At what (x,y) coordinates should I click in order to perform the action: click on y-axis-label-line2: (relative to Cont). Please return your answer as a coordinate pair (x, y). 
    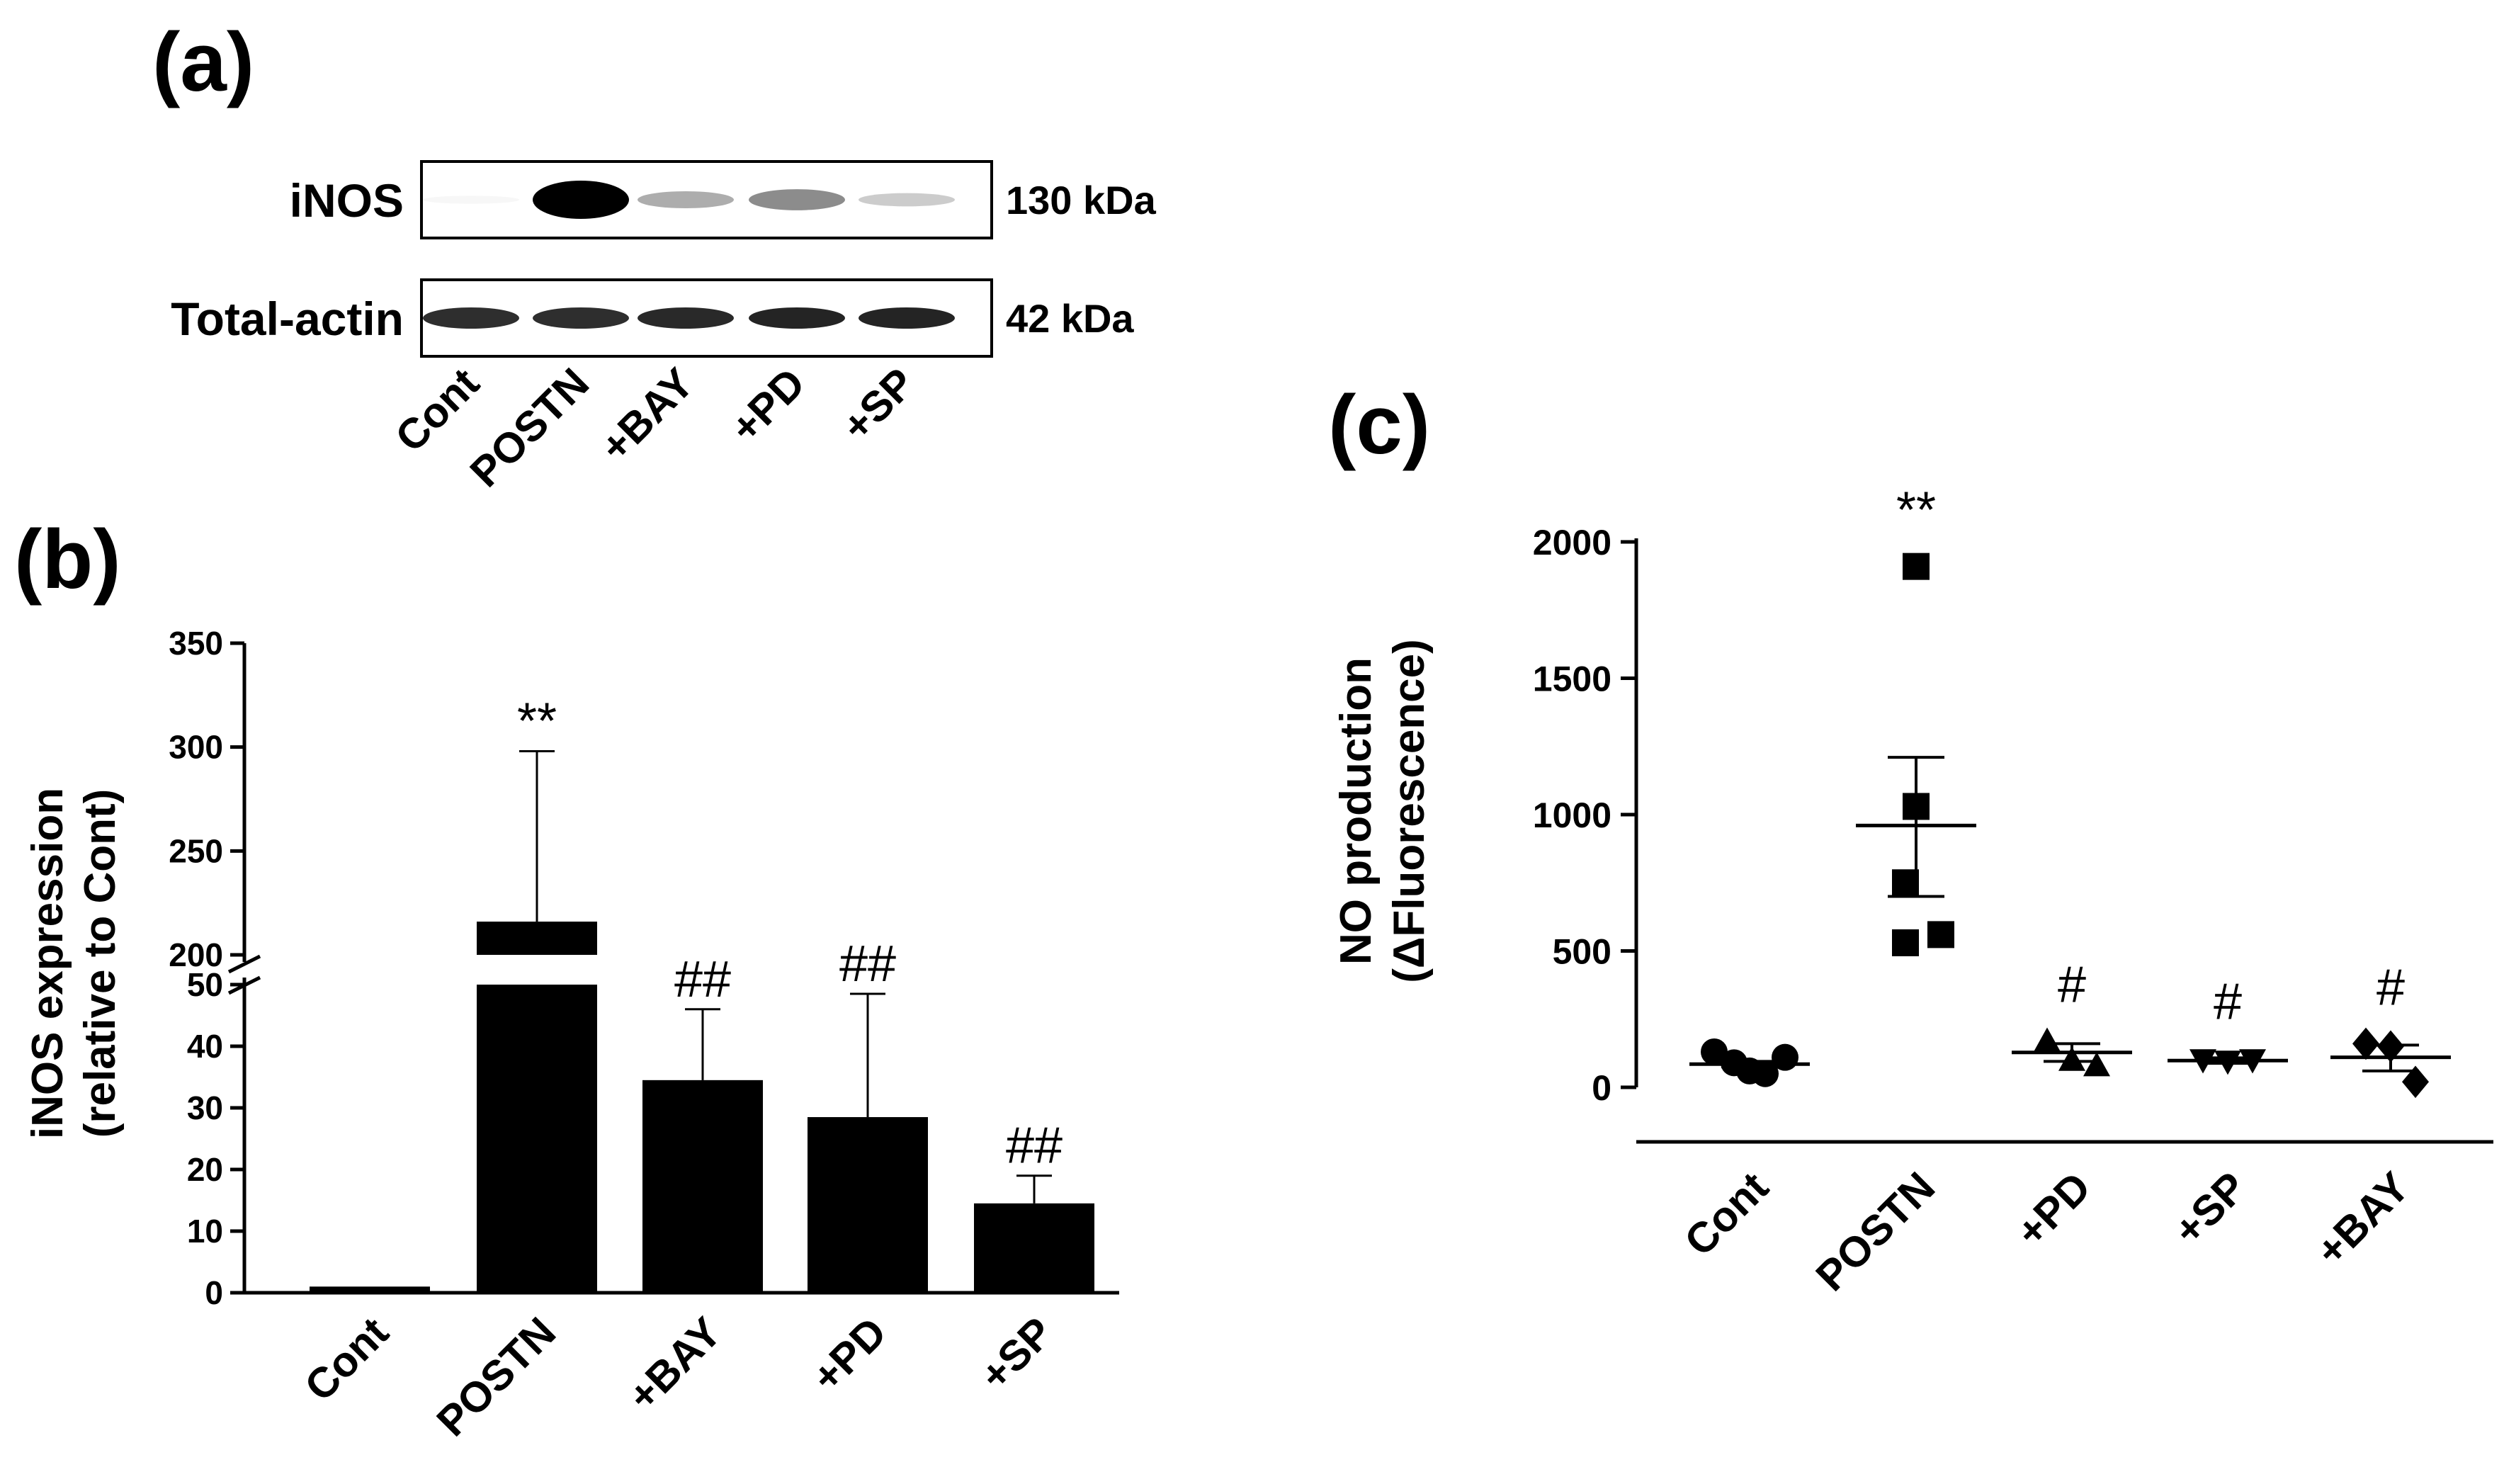
    Looking at the image, I should click on (100, 963).